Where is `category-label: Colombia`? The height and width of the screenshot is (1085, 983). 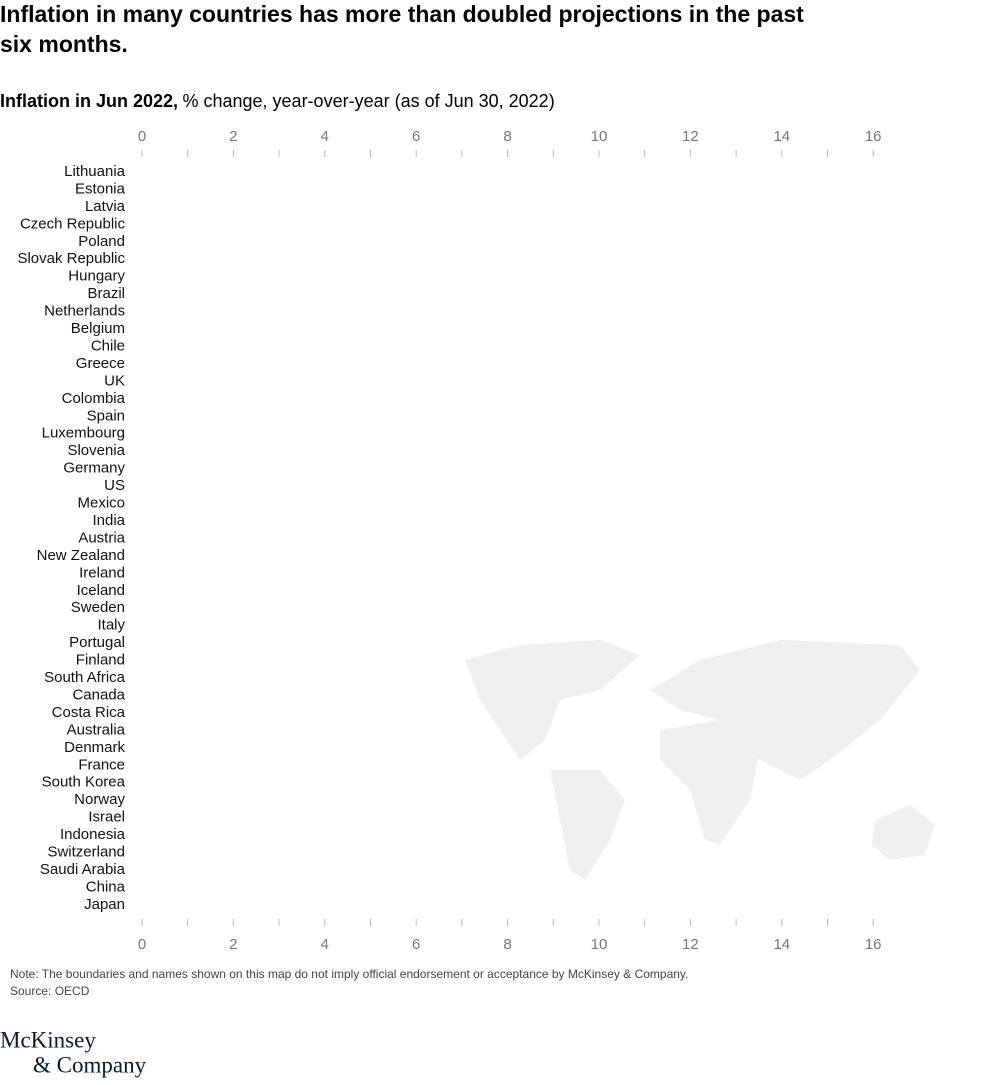
category-label: Colombia is located at coordinates (94, 398).